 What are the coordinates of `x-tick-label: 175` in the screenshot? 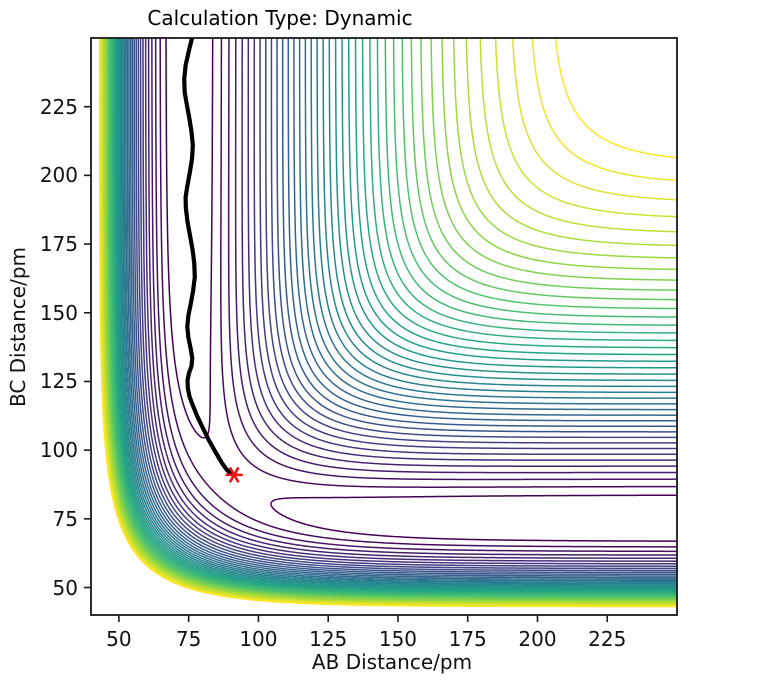 It's located at (467, 639).